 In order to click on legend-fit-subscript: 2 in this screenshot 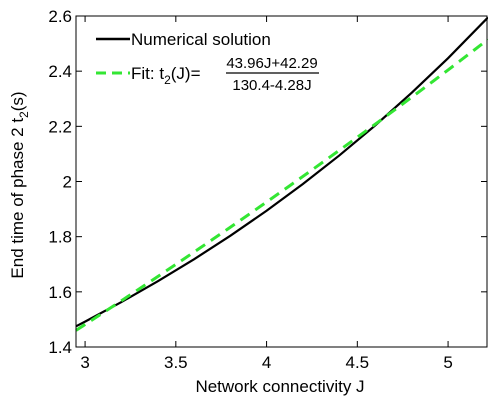, I will do `click(167, 80)`.